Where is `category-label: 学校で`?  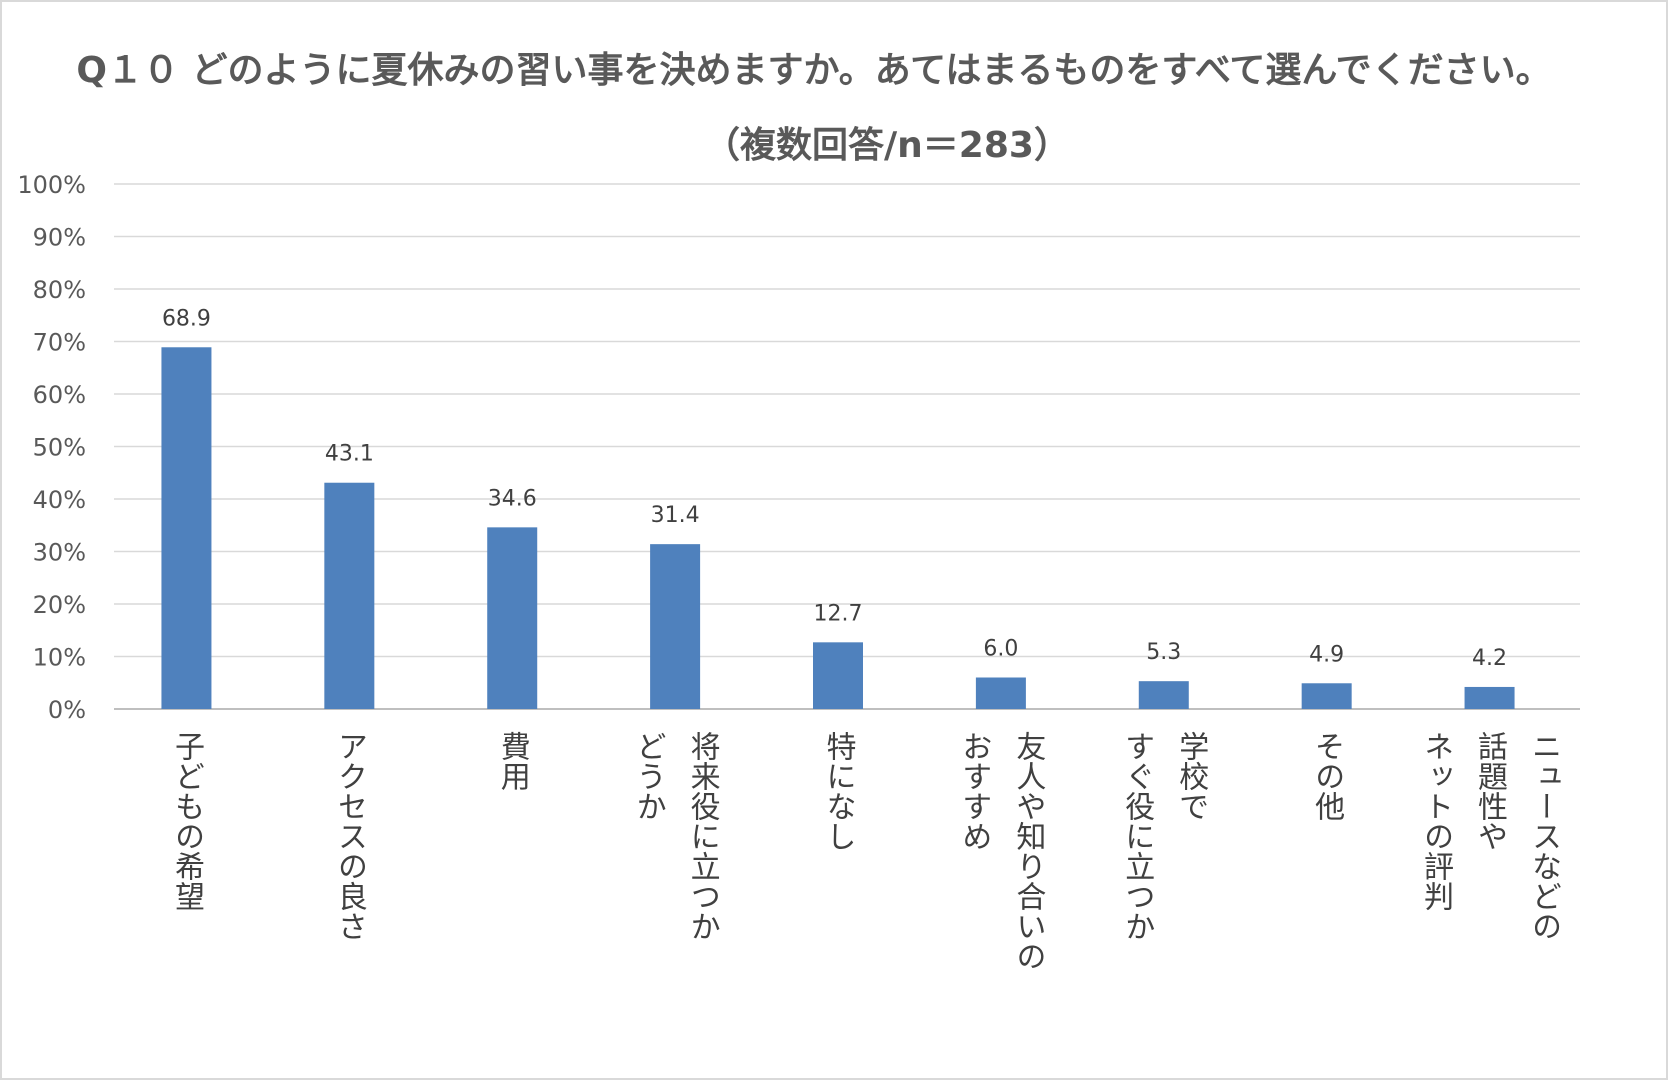 category-label: 学校で is located at coordinates (1191, 776).